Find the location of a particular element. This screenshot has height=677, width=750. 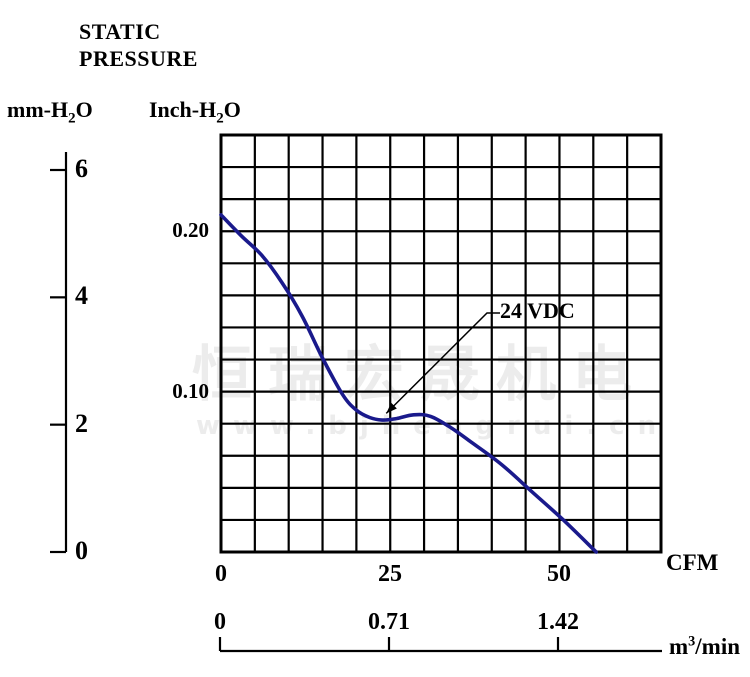

inch-unit-sub: 2 is located at coordinates (220, 118).